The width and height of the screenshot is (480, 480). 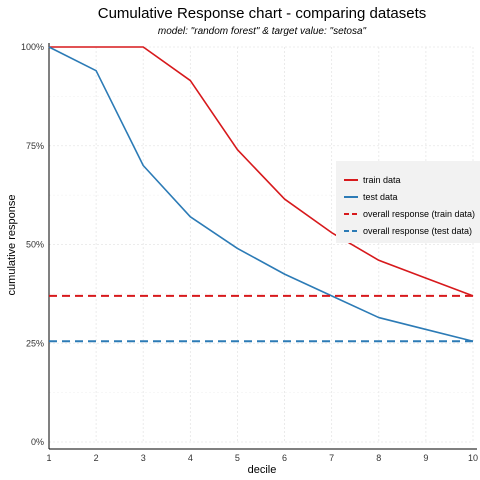 I want to click on legend-background, so click(x=408, y=202).